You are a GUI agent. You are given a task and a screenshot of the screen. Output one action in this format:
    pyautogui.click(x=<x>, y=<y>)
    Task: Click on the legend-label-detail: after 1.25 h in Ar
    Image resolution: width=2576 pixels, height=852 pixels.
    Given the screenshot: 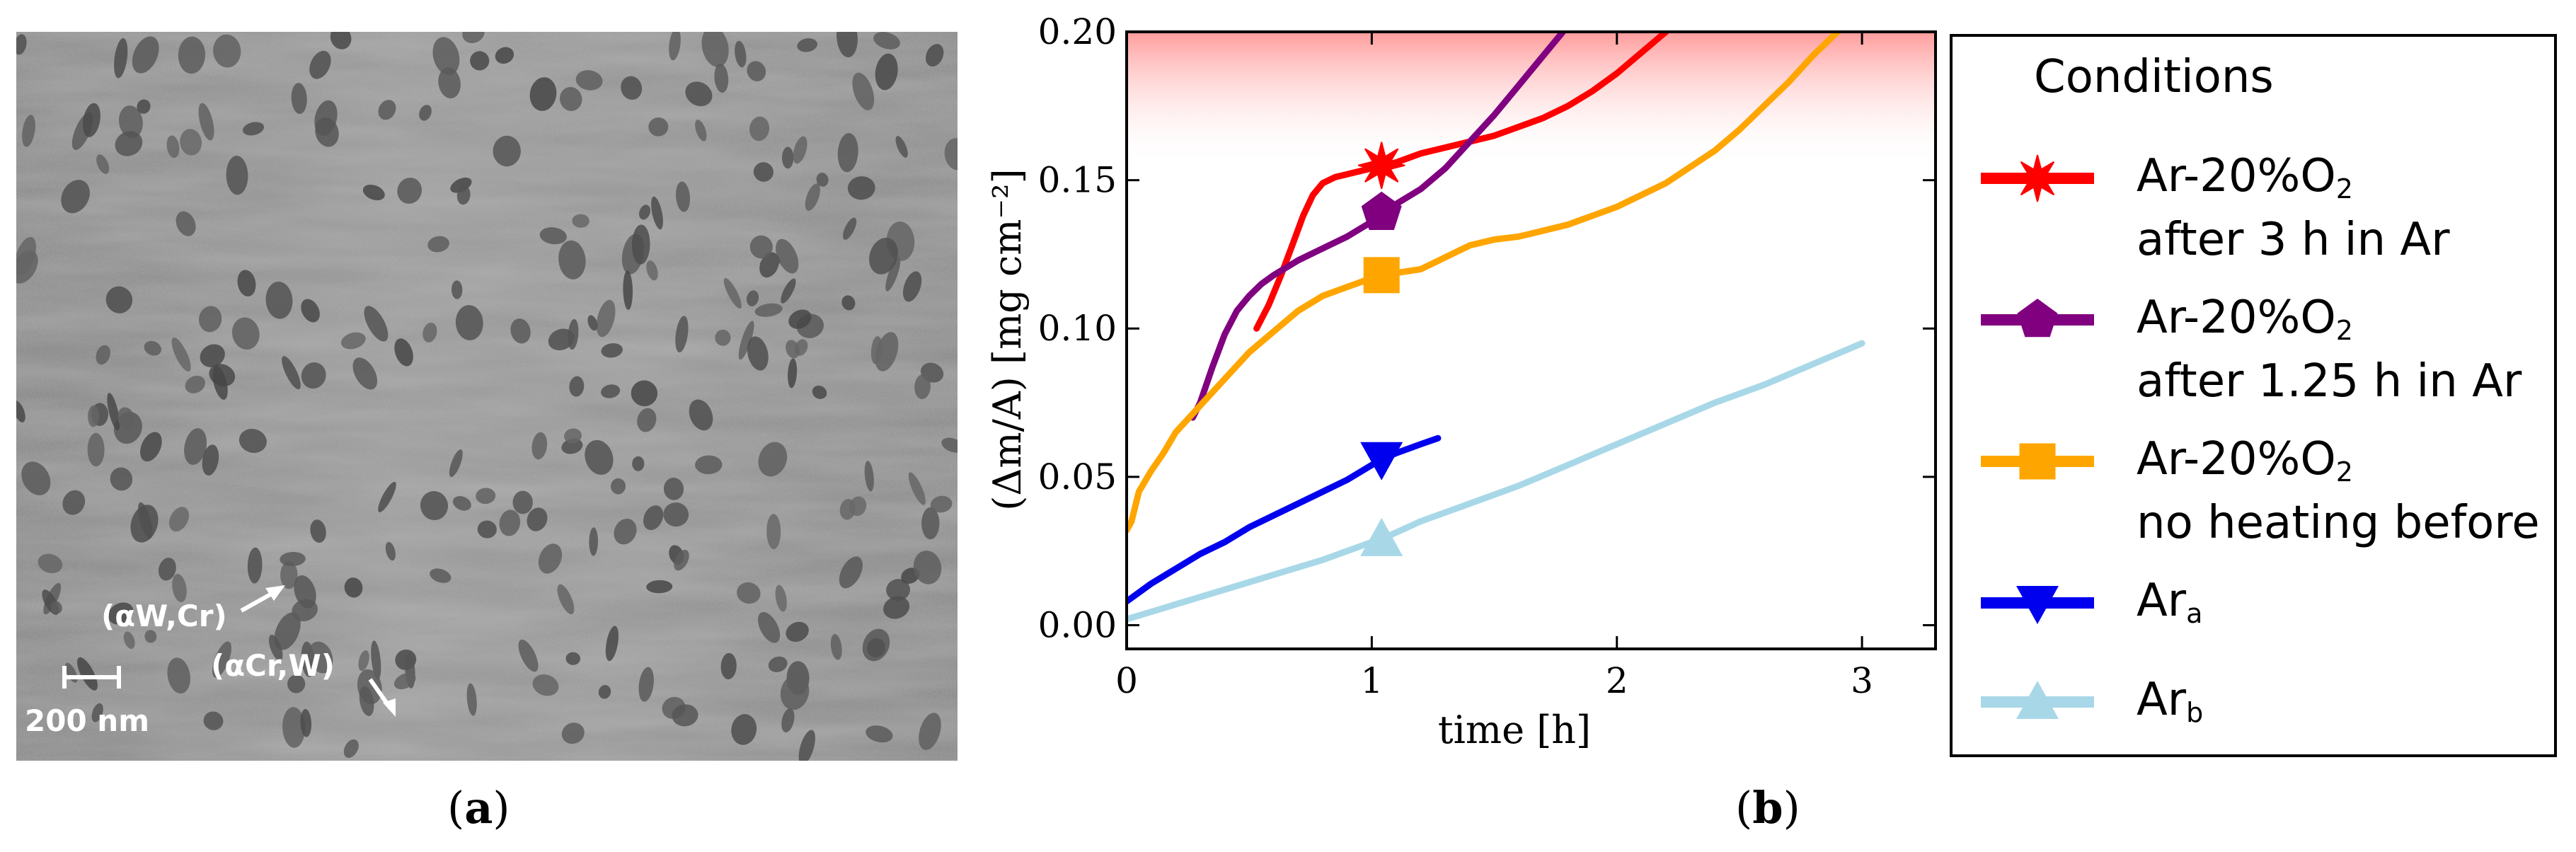 What is the action you would take?
    pyautogui.click(x=2330, y=381)
    